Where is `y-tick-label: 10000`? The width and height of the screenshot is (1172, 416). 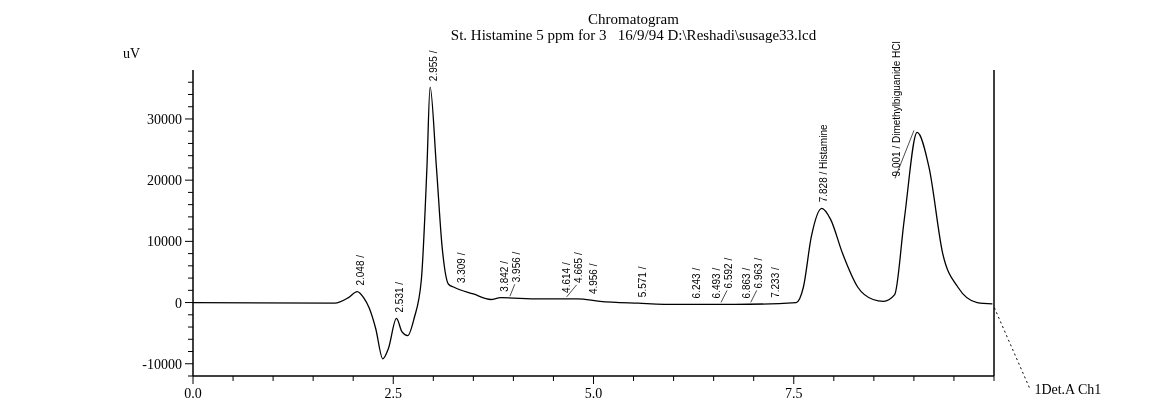
y-tick-label: 10000 is located at coordinates (164, 242).